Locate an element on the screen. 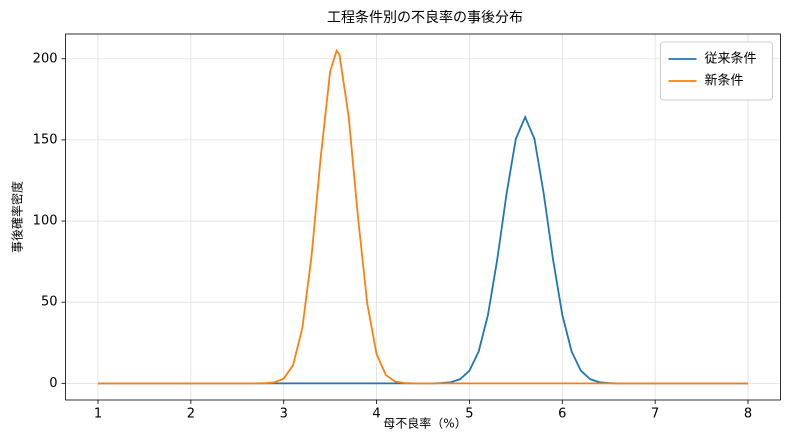 The height and width of the screenshot is (440, 790). y-tick-label: 200 is located at coordinates (45, 58).